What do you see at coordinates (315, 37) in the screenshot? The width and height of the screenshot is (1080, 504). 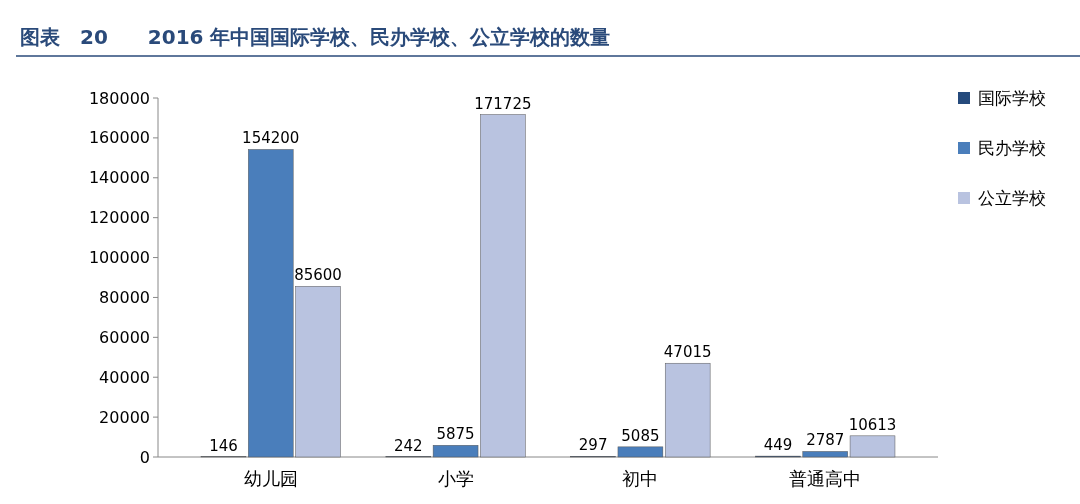 I see `chart-title: 图表 20 2016 年中国国际学校、民办学校、公立学校的数量` at bounding box center [315, 37].